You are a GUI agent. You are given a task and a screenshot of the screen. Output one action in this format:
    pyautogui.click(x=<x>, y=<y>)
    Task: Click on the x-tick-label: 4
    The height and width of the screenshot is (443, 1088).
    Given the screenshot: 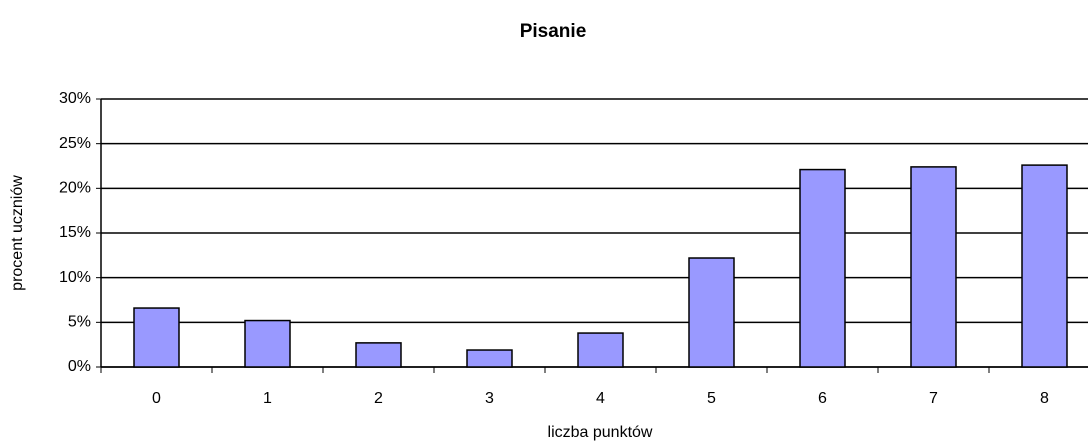 What is the action you would take?
    pyautogui.click(x=600, y=398)
    